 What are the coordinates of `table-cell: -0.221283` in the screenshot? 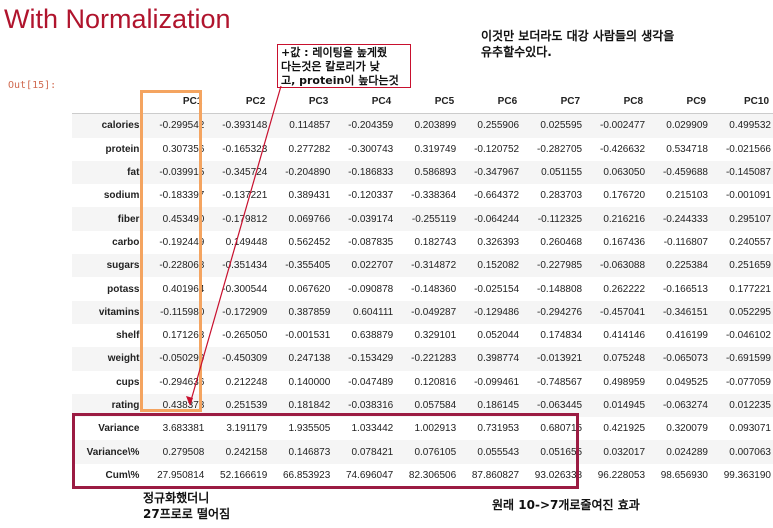 It's located at (434, 359).